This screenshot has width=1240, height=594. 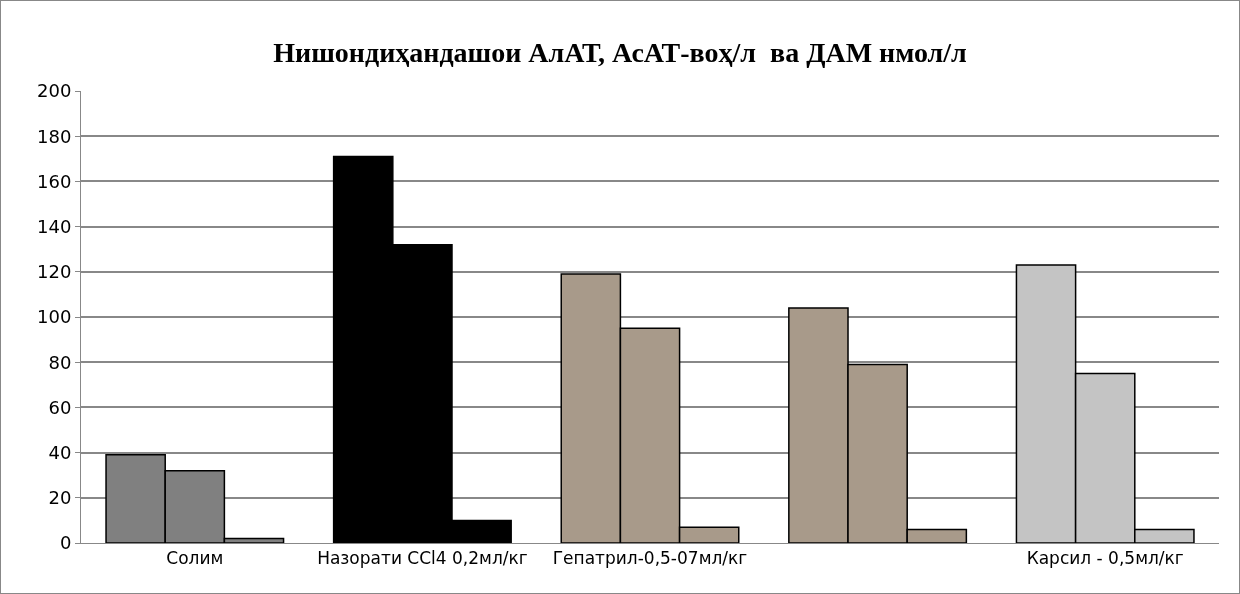 I want to click on y-tick-label: 80, so click(x=60, y=362).